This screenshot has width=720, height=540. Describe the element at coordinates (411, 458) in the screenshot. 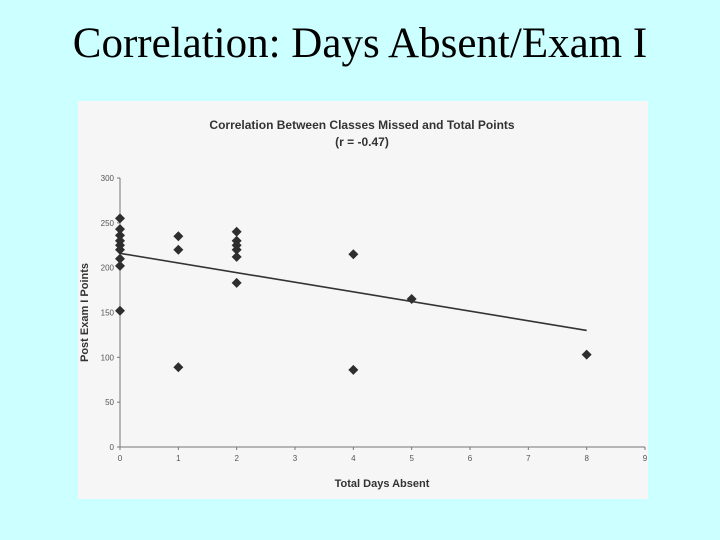

I see `x-tick-label: 5` at that location.